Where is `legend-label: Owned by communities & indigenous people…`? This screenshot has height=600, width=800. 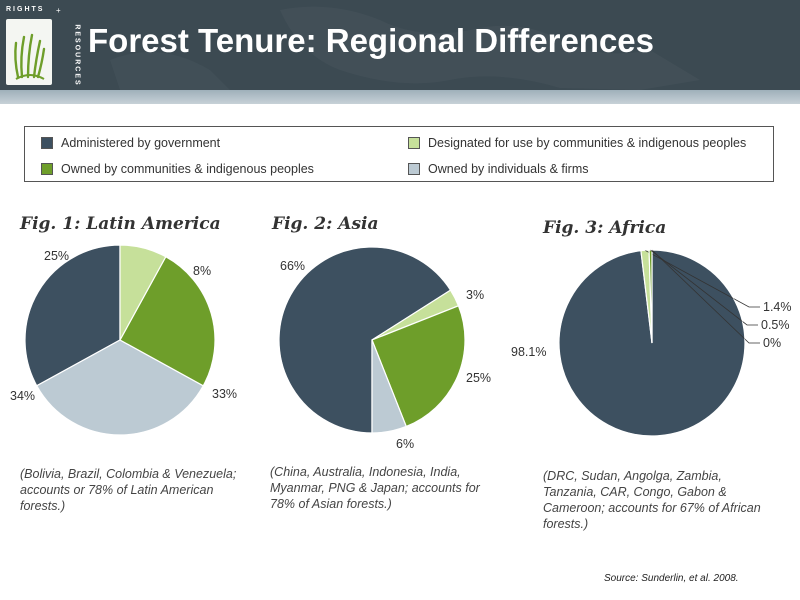 legend-label: Owned by communities & indigenous people… is located at coordinates (187, 169).